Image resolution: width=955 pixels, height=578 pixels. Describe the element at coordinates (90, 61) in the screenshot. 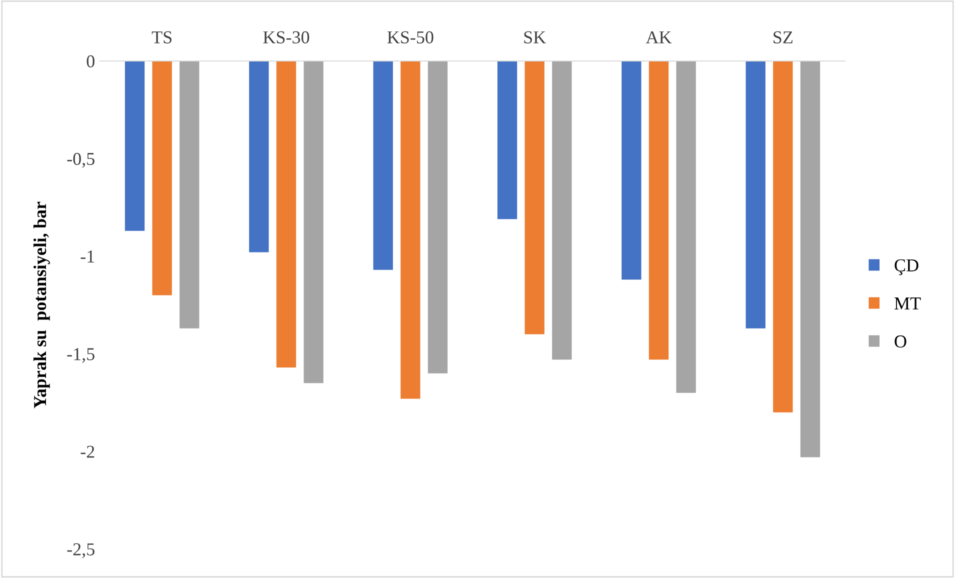

I see `y-tick-label: 0` at that location.